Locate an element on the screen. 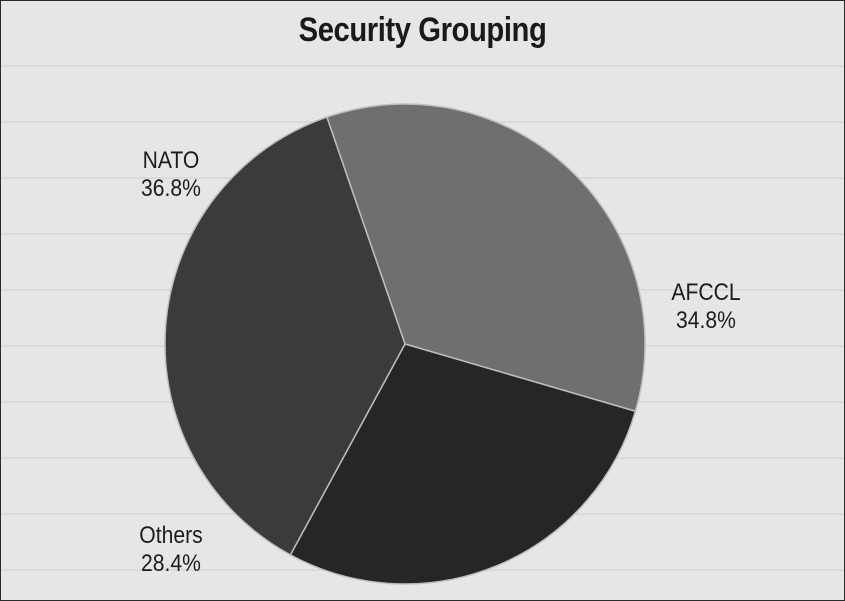 This screenshot has height=601, width=845. slice-name: AFCCL is located at coordinates (706, 292).